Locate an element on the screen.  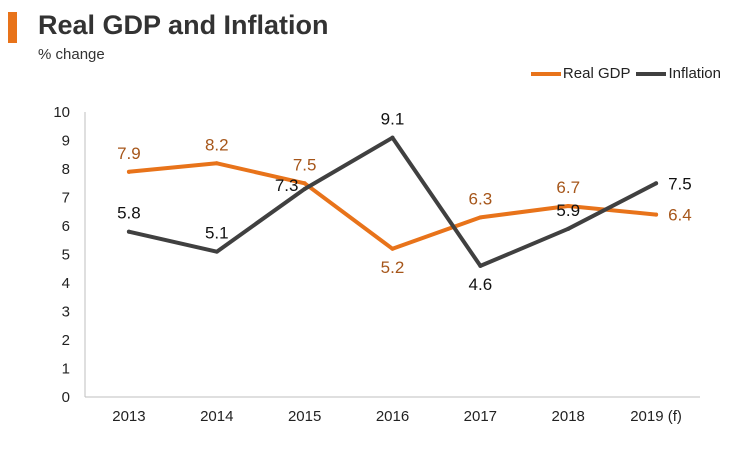
legend: Real GDP Inflation is located at coordinates (623, 73).